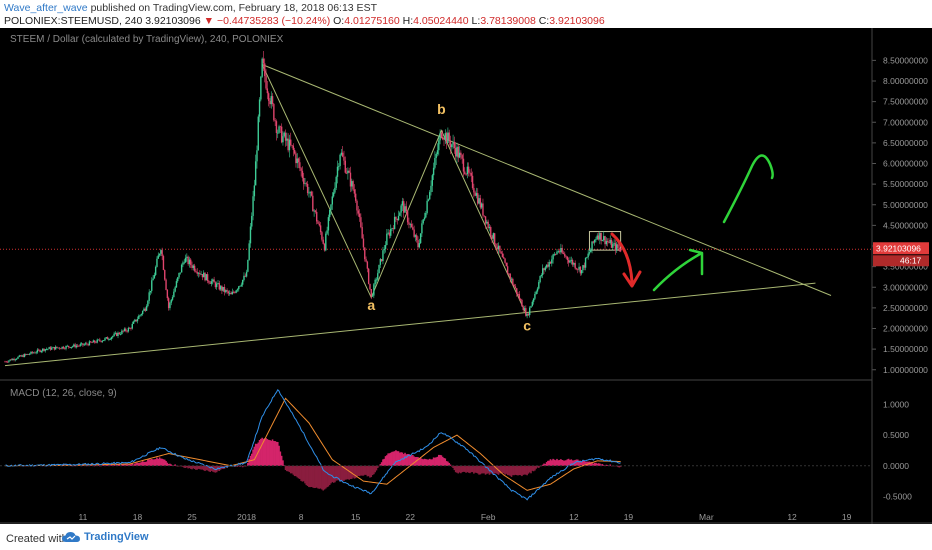  Describe the element at coordinates (901, 248) in the screenshot. I see `last-price-badge` at that location.